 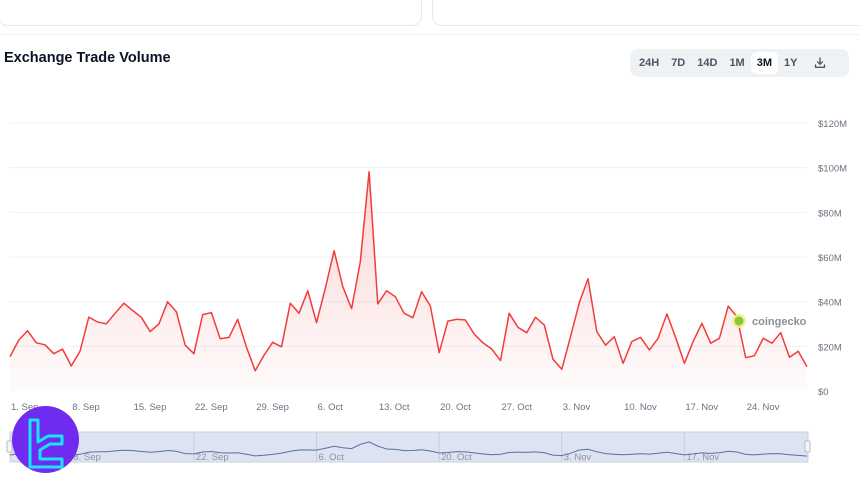 What do you see at coordinates (763, 407) in the screenshot?
I see `x-tick-label: 24. Nov` at bounding box center [763, 407].